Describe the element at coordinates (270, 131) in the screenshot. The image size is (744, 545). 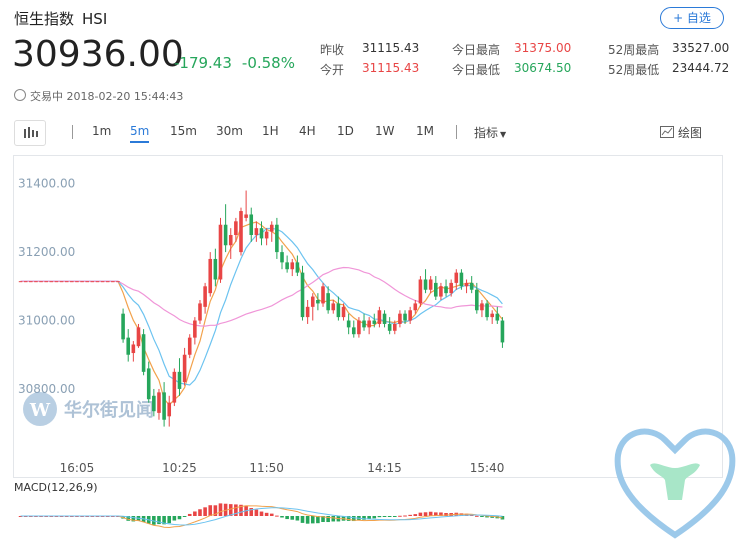
I see `period-tab-1H: 1H` at that location.